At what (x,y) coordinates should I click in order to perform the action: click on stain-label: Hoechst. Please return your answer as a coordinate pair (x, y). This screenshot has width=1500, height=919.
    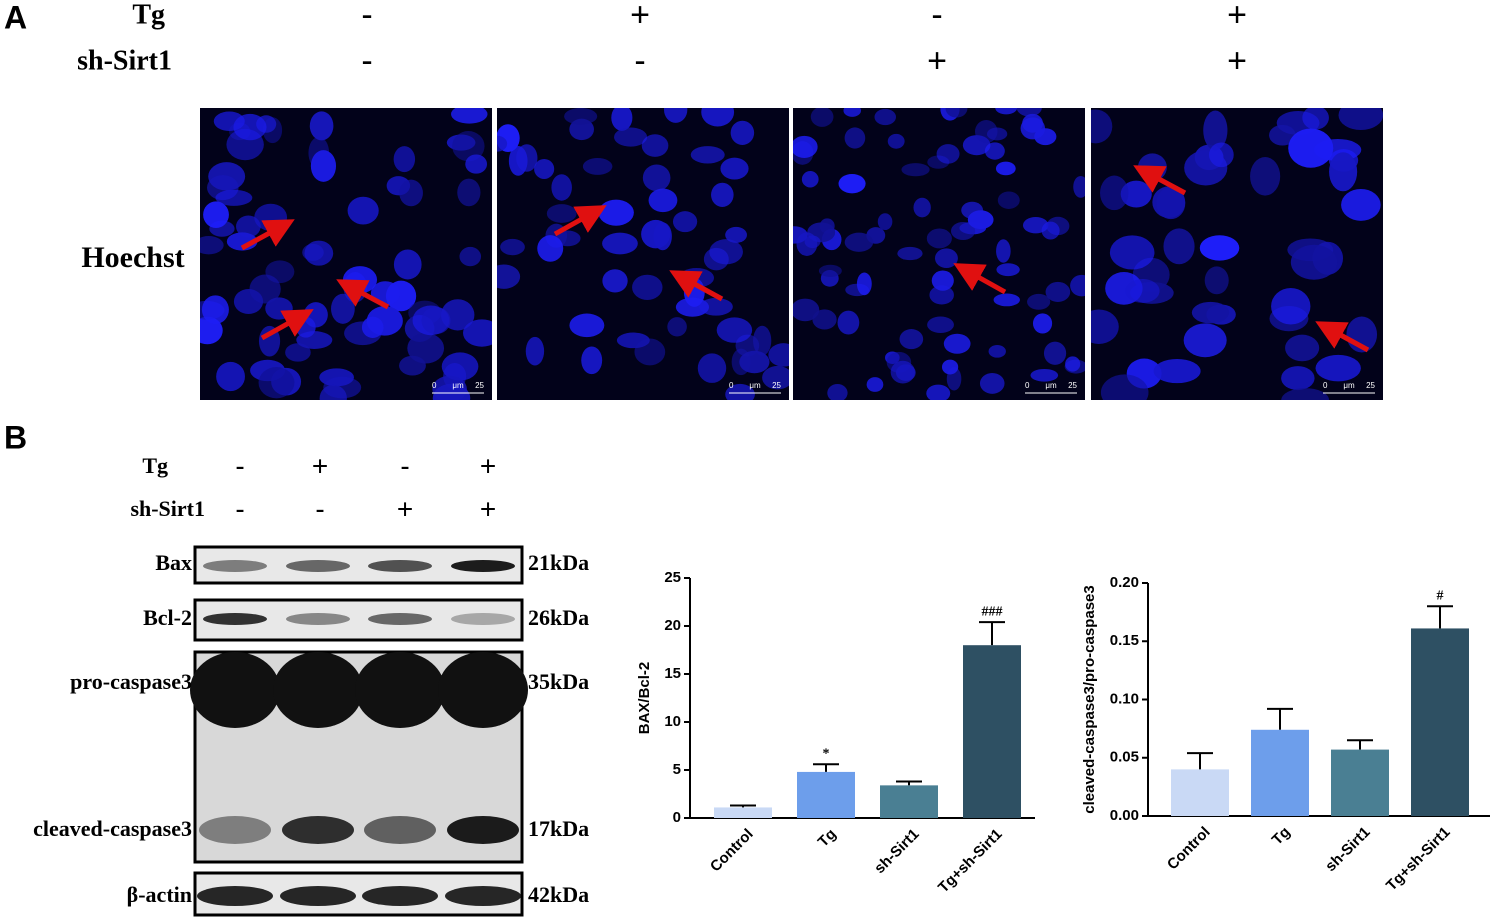
    Looking at the image, I should click on (132, 257).